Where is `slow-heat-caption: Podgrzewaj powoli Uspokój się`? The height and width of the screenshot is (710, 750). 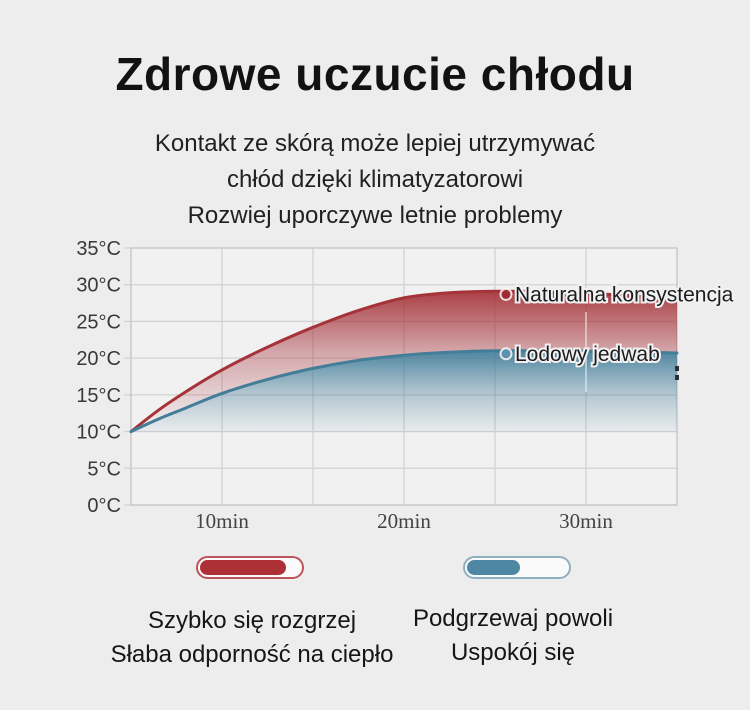
slow-heat-caption: Podgrzewaj powoli Uspokój się is located at coordinates (513, 636).